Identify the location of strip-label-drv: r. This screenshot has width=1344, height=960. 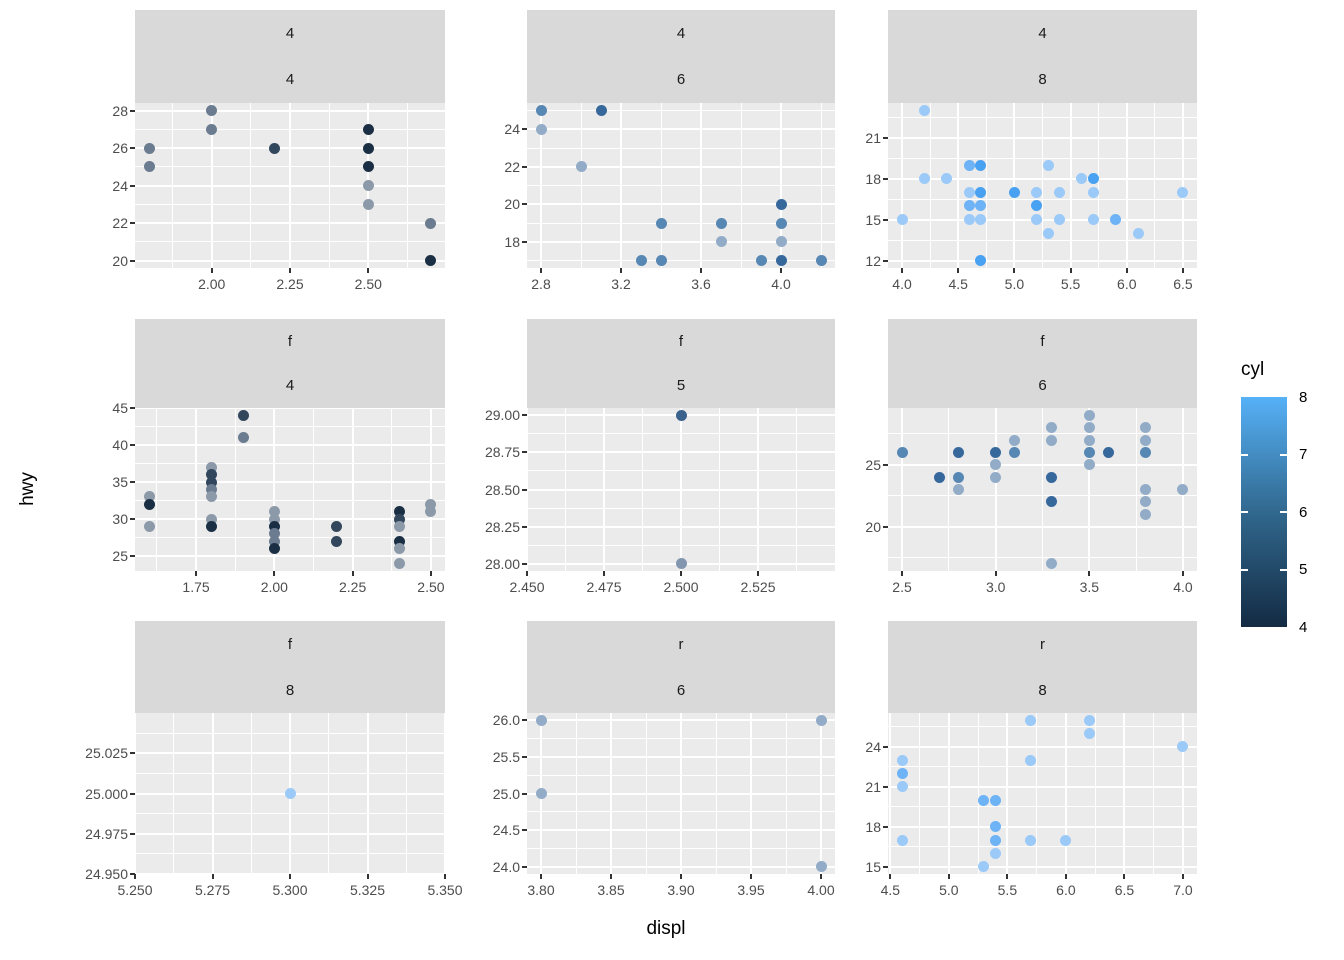
(1042, 644).